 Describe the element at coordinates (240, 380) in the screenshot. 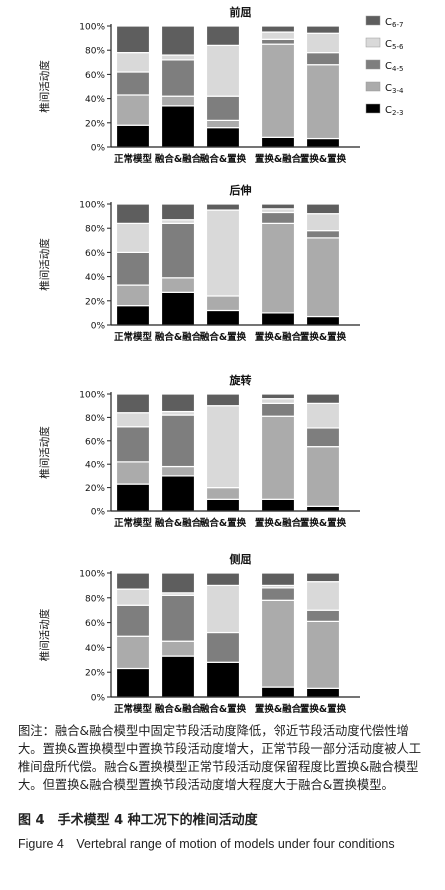

I see `chart-title: 旋转` at that location.